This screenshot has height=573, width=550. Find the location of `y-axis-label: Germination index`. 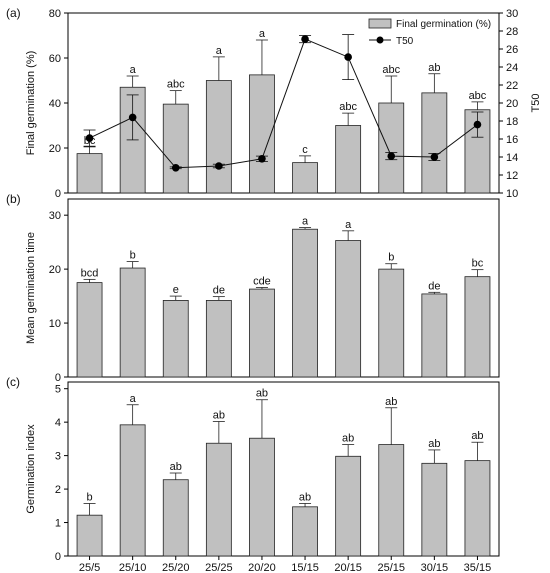

y-axis-label: Germination index is located at coordinates (31, 469).